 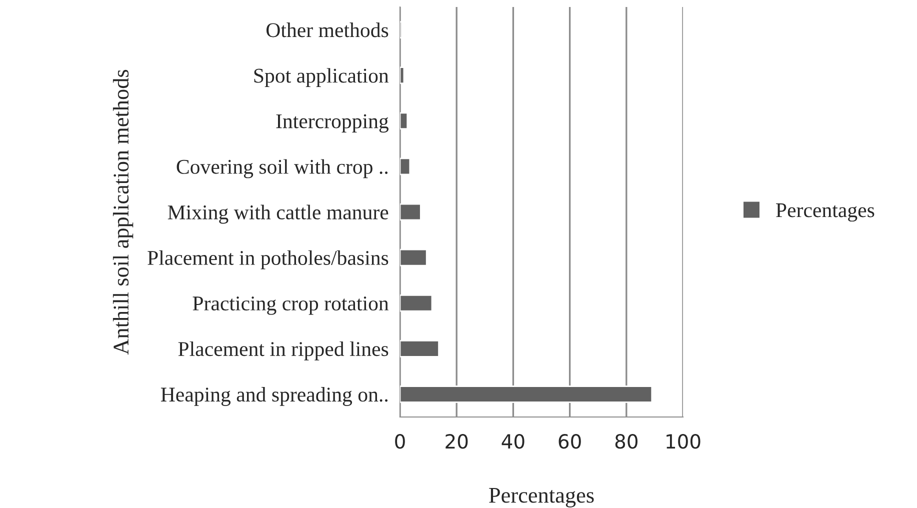 What do you see at coordinates (278, 214) in the screenshot?
I see `y-tick-label: Mixing with cattle manure` at bounding box center [278, 214].